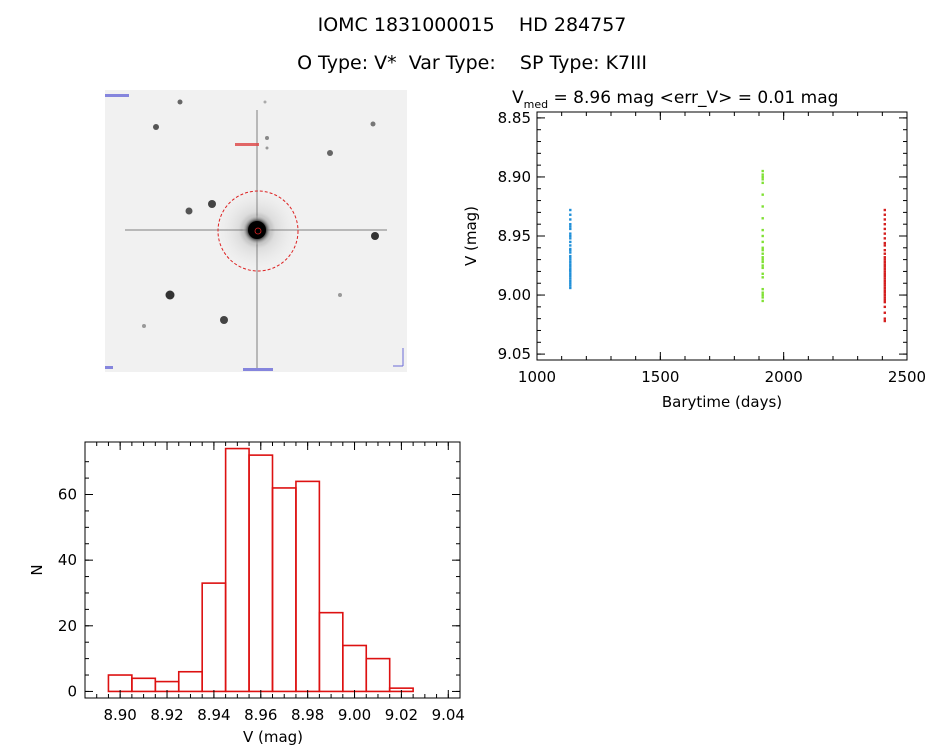  Describe the element at coordinates (119, 715) in the screenshot. I see `hist-xtick-label: 8.90` at that location.